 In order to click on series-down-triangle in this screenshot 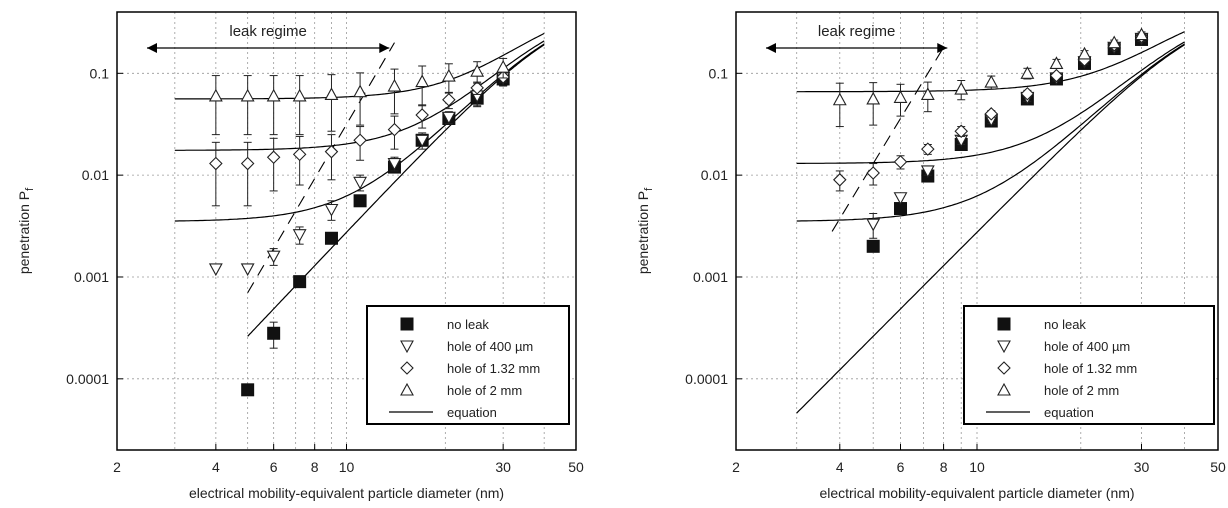, I will do `click(1007, 135)`.